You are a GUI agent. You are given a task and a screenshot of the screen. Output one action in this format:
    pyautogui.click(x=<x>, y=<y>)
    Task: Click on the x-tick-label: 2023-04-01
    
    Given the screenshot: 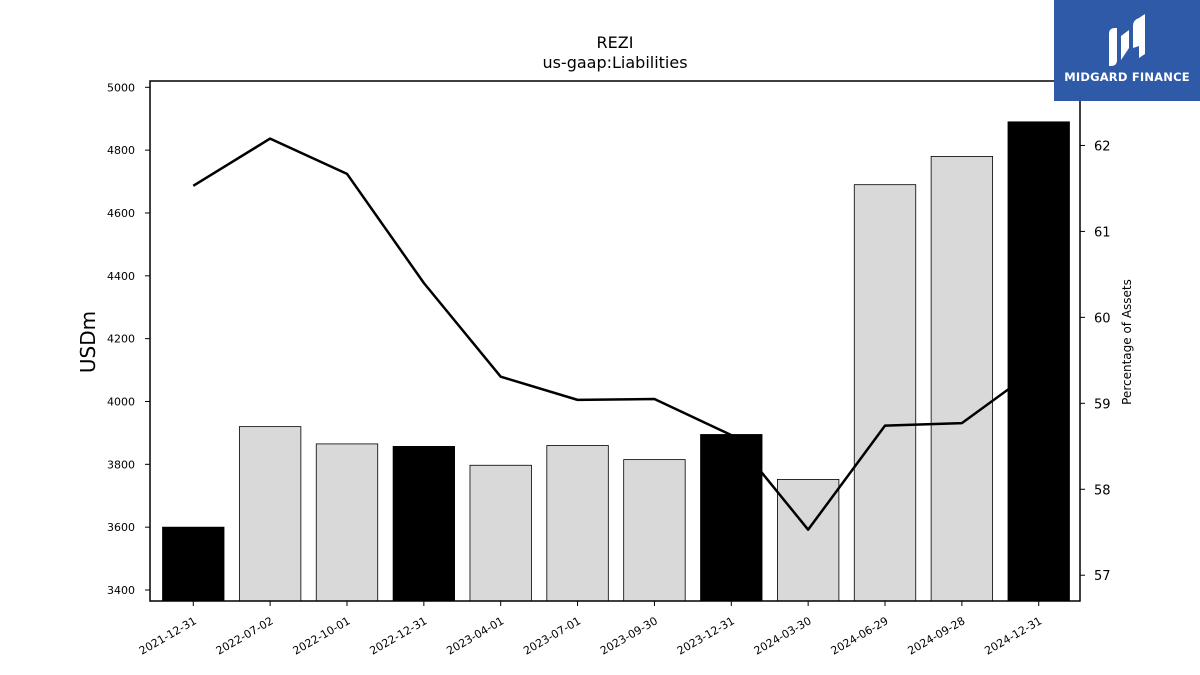 What is the action you would take?
    pyautogui.click(x=475, y=635)
    